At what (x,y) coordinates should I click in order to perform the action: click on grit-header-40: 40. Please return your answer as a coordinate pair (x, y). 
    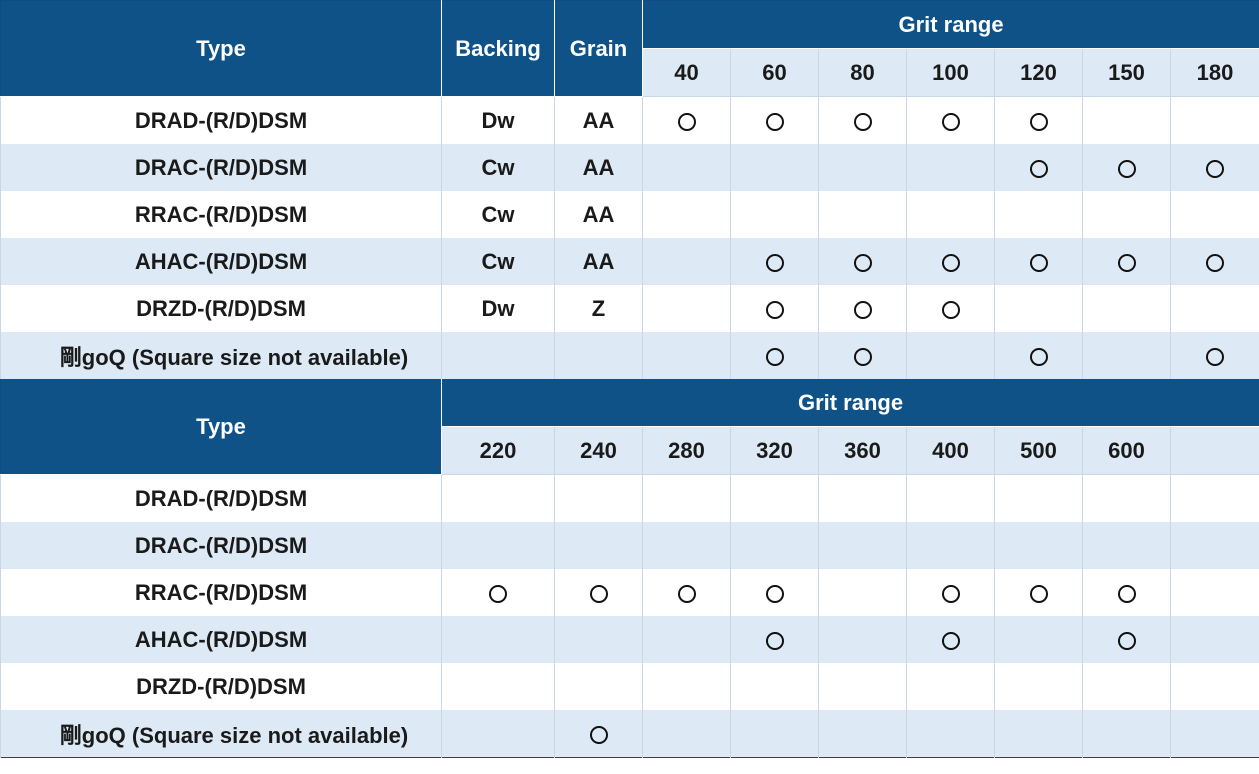
    Looking at the image, I should click on (686, 72).